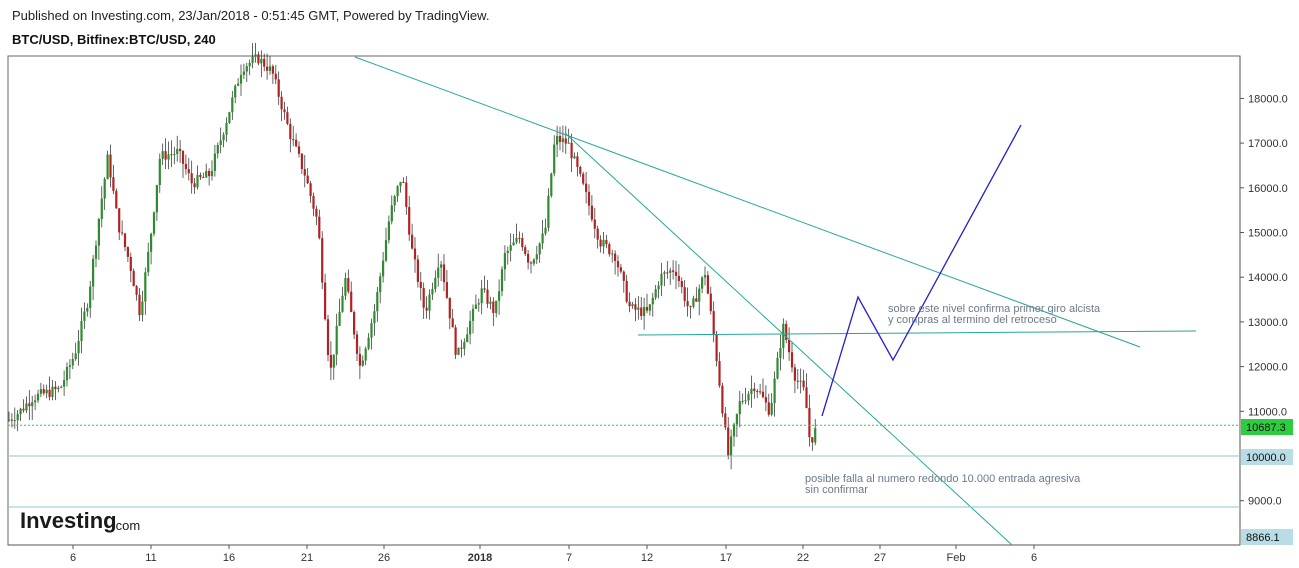 The width and height of the screenshot is (1299, 568). Describe the element at coordinates (229, 558) in the screenshot. I see `x-tick-label: 16` at that location.